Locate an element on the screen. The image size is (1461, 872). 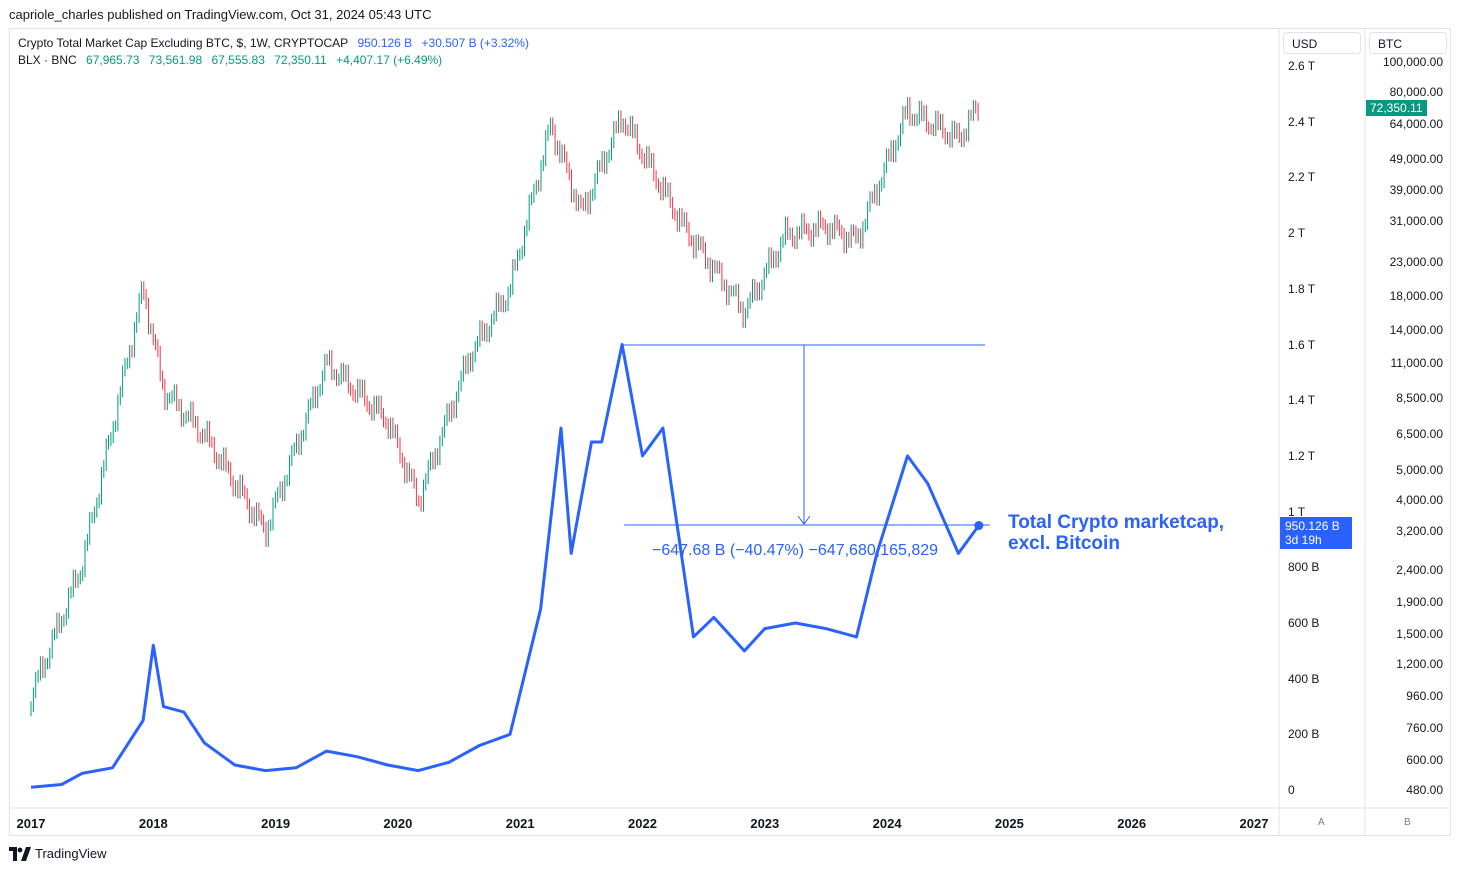
btc-tick-label: 6,500.00 is located at coordinates (1419, 434).